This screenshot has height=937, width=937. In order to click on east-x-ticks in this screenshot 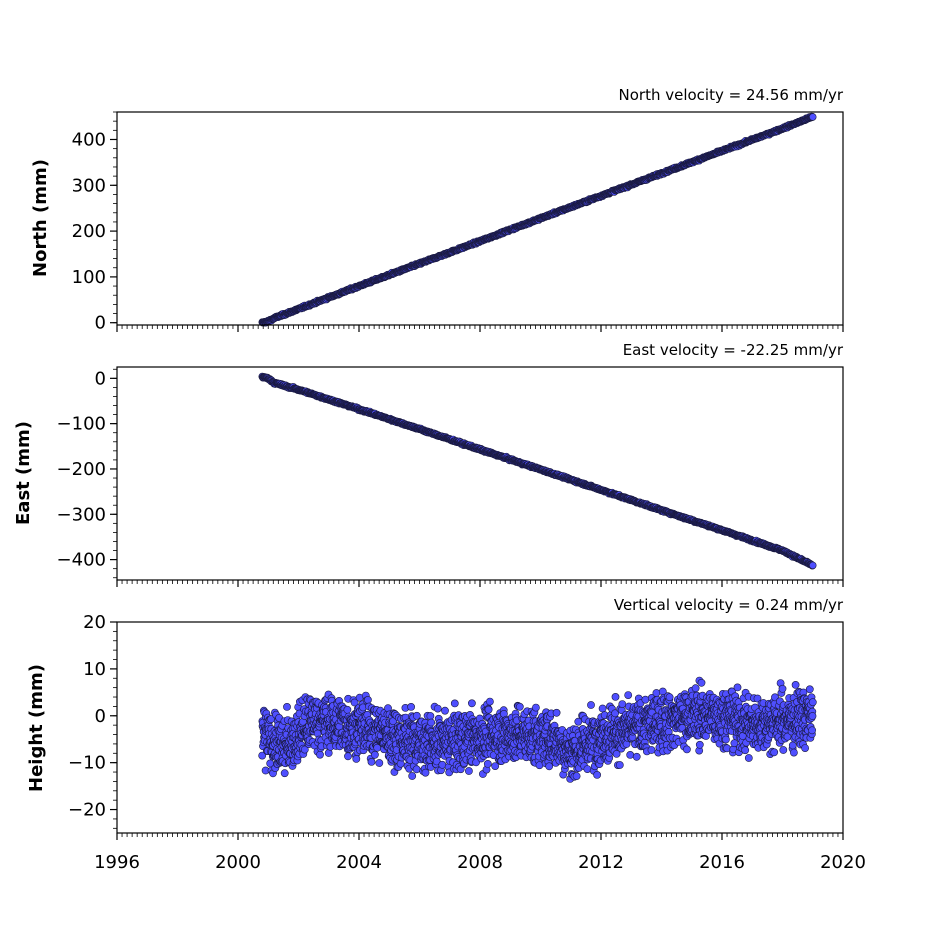, I will do `click(480, 583)`.